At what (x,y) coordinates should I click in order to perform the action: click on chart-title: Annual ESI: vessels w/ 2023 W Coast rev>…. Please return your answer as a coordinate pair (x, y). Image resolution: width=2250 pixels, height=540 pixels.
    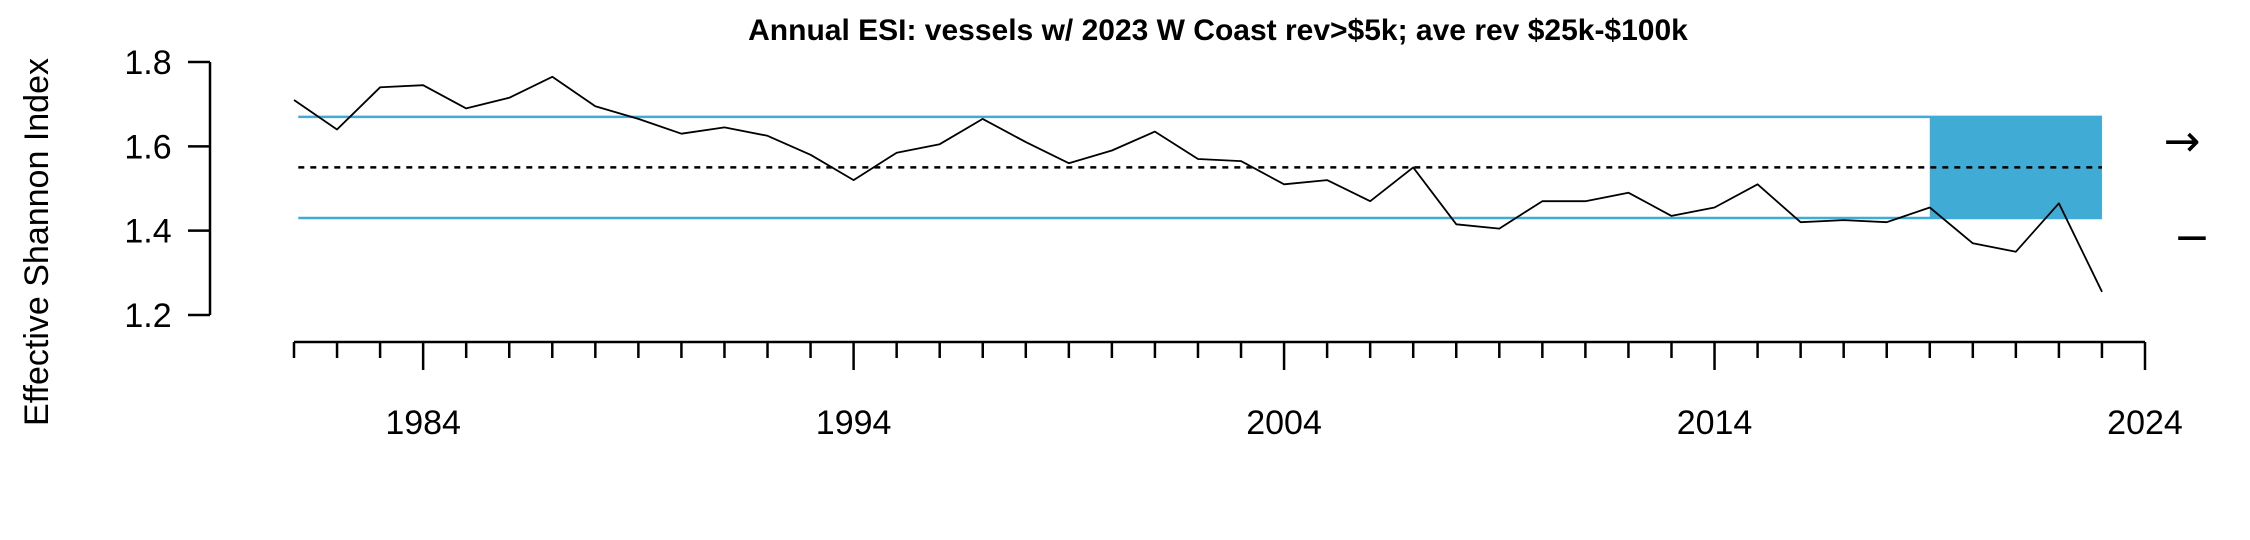
    Looking at the image, I should click on (1218, 30).